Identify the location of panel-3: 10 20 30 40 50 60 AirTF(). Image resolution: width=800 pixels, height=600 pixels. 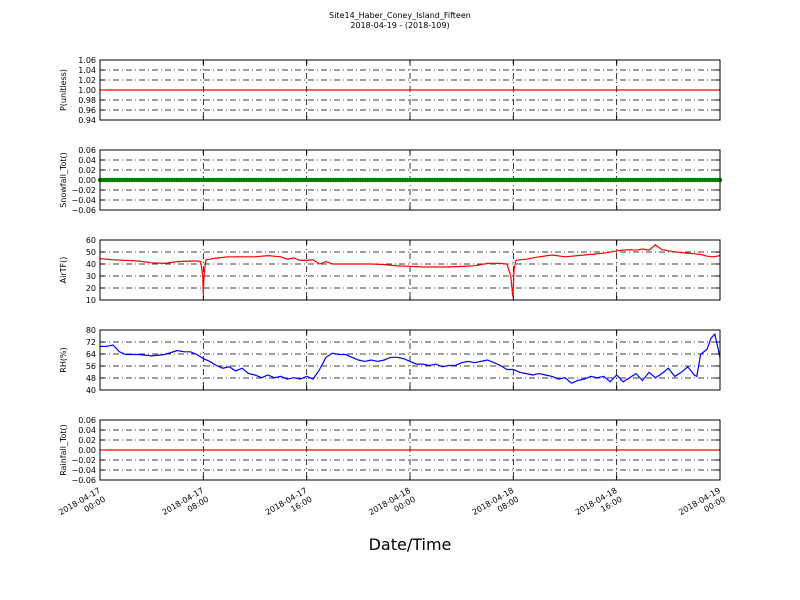
(390, 270).